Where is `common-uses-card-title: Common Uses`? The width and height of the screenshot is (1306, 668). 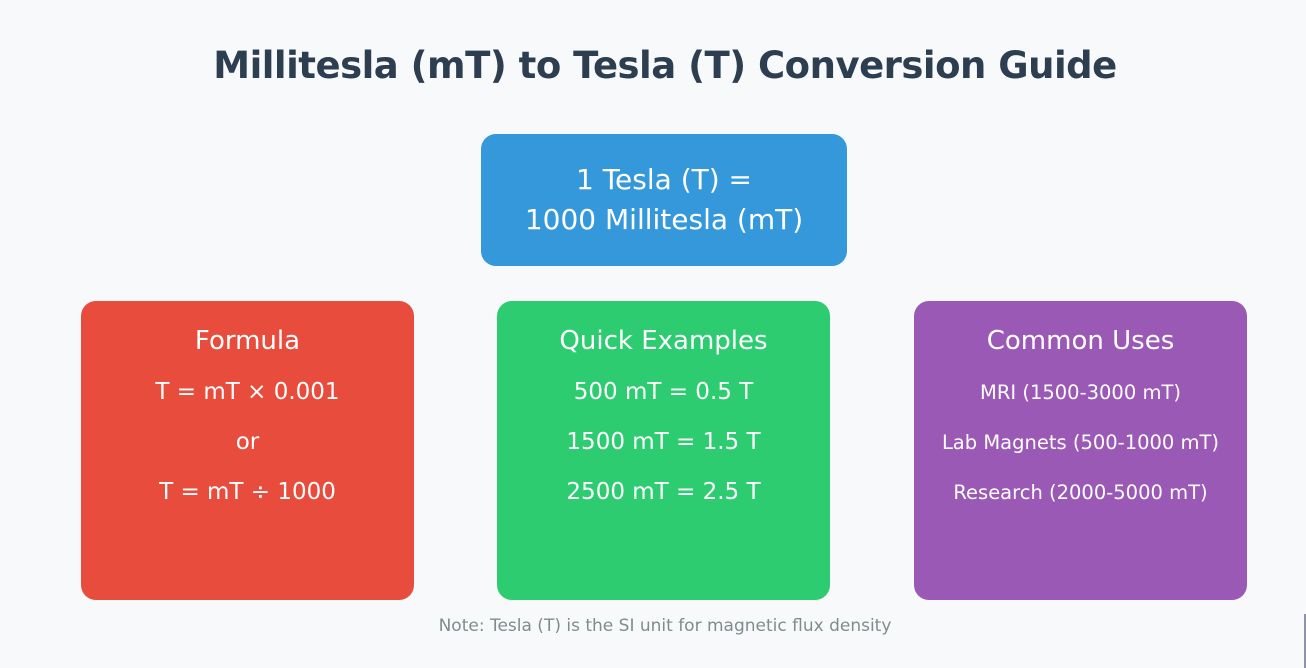
common-uses-card-title: Common Uses is located at coordinates (1080, 341).